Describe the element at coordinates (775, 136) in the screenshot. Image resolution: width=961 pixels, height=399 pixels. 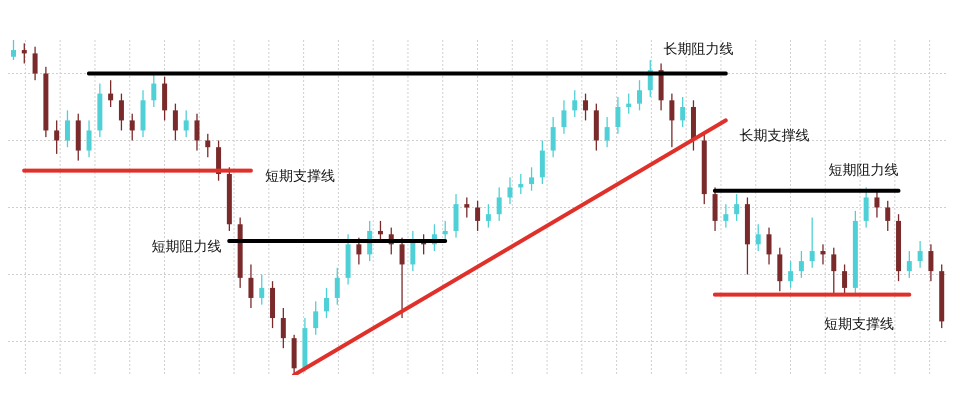
I see `series-label: 长期支撑线` at that location.